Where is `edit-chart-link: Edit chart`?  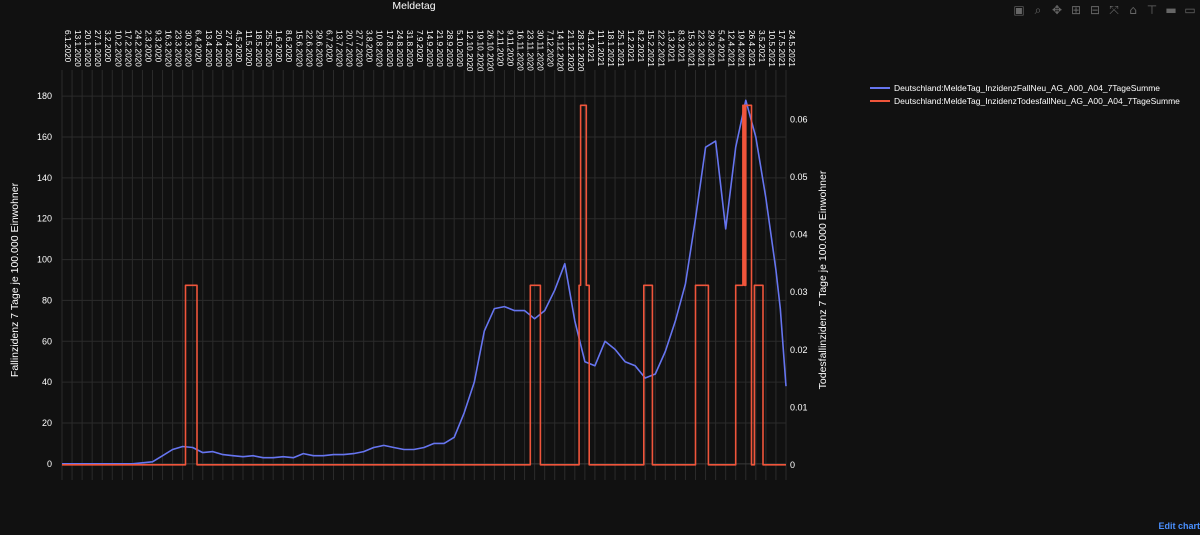 edit-chart-link: Edit chart is located at coordinates (1179, 526).